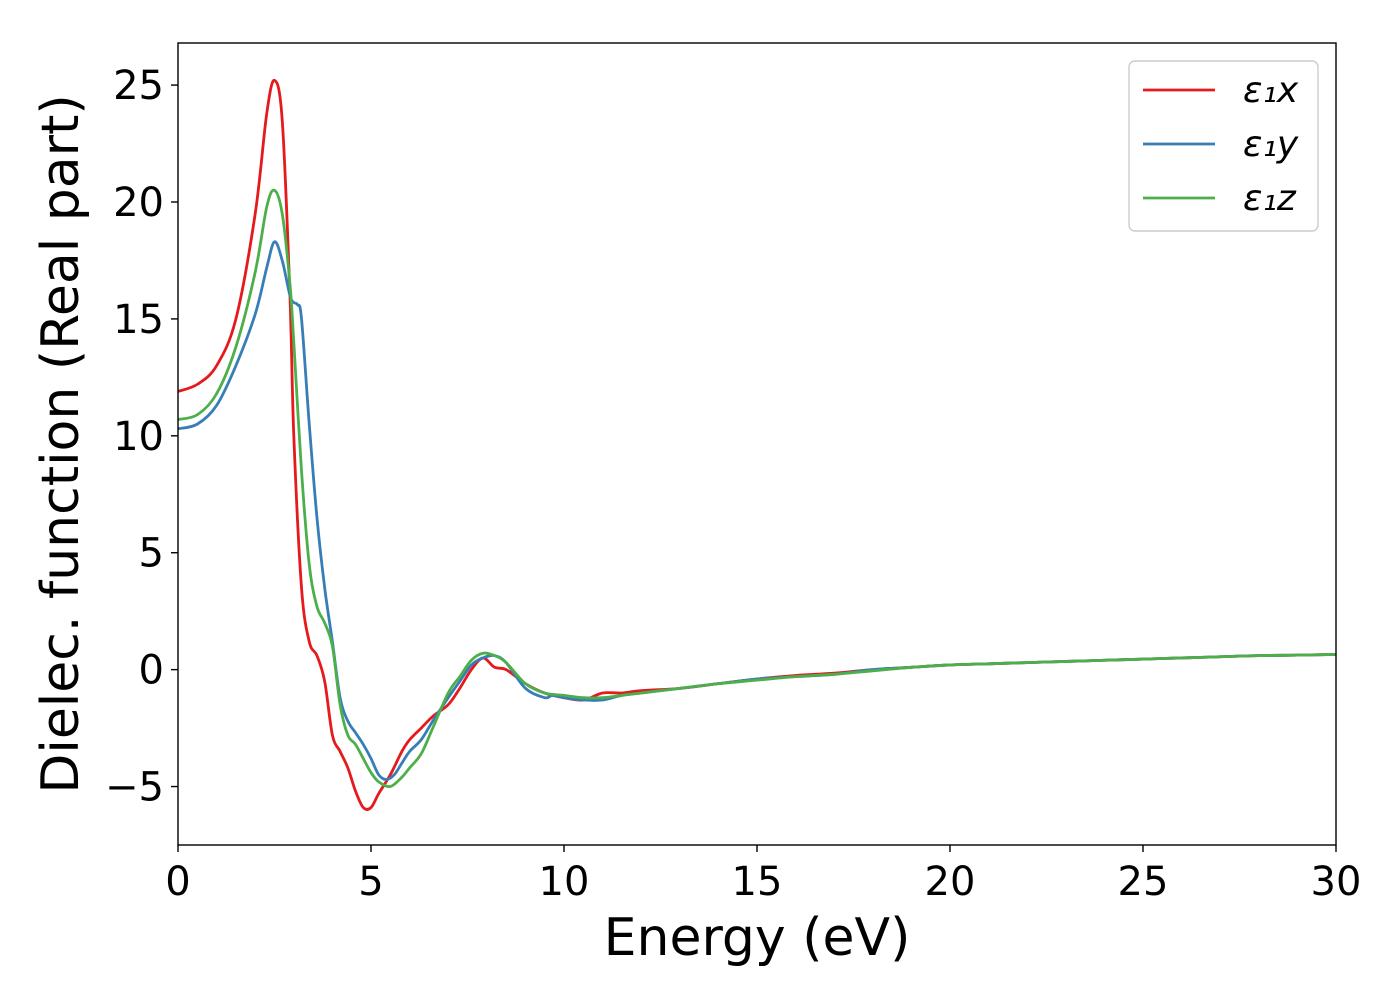 The width and height of the screenshot is (1400, 1000). Describe the element at coordinates (151, 671) in the screenshot. I see `y-tick-label: 0` at that location.